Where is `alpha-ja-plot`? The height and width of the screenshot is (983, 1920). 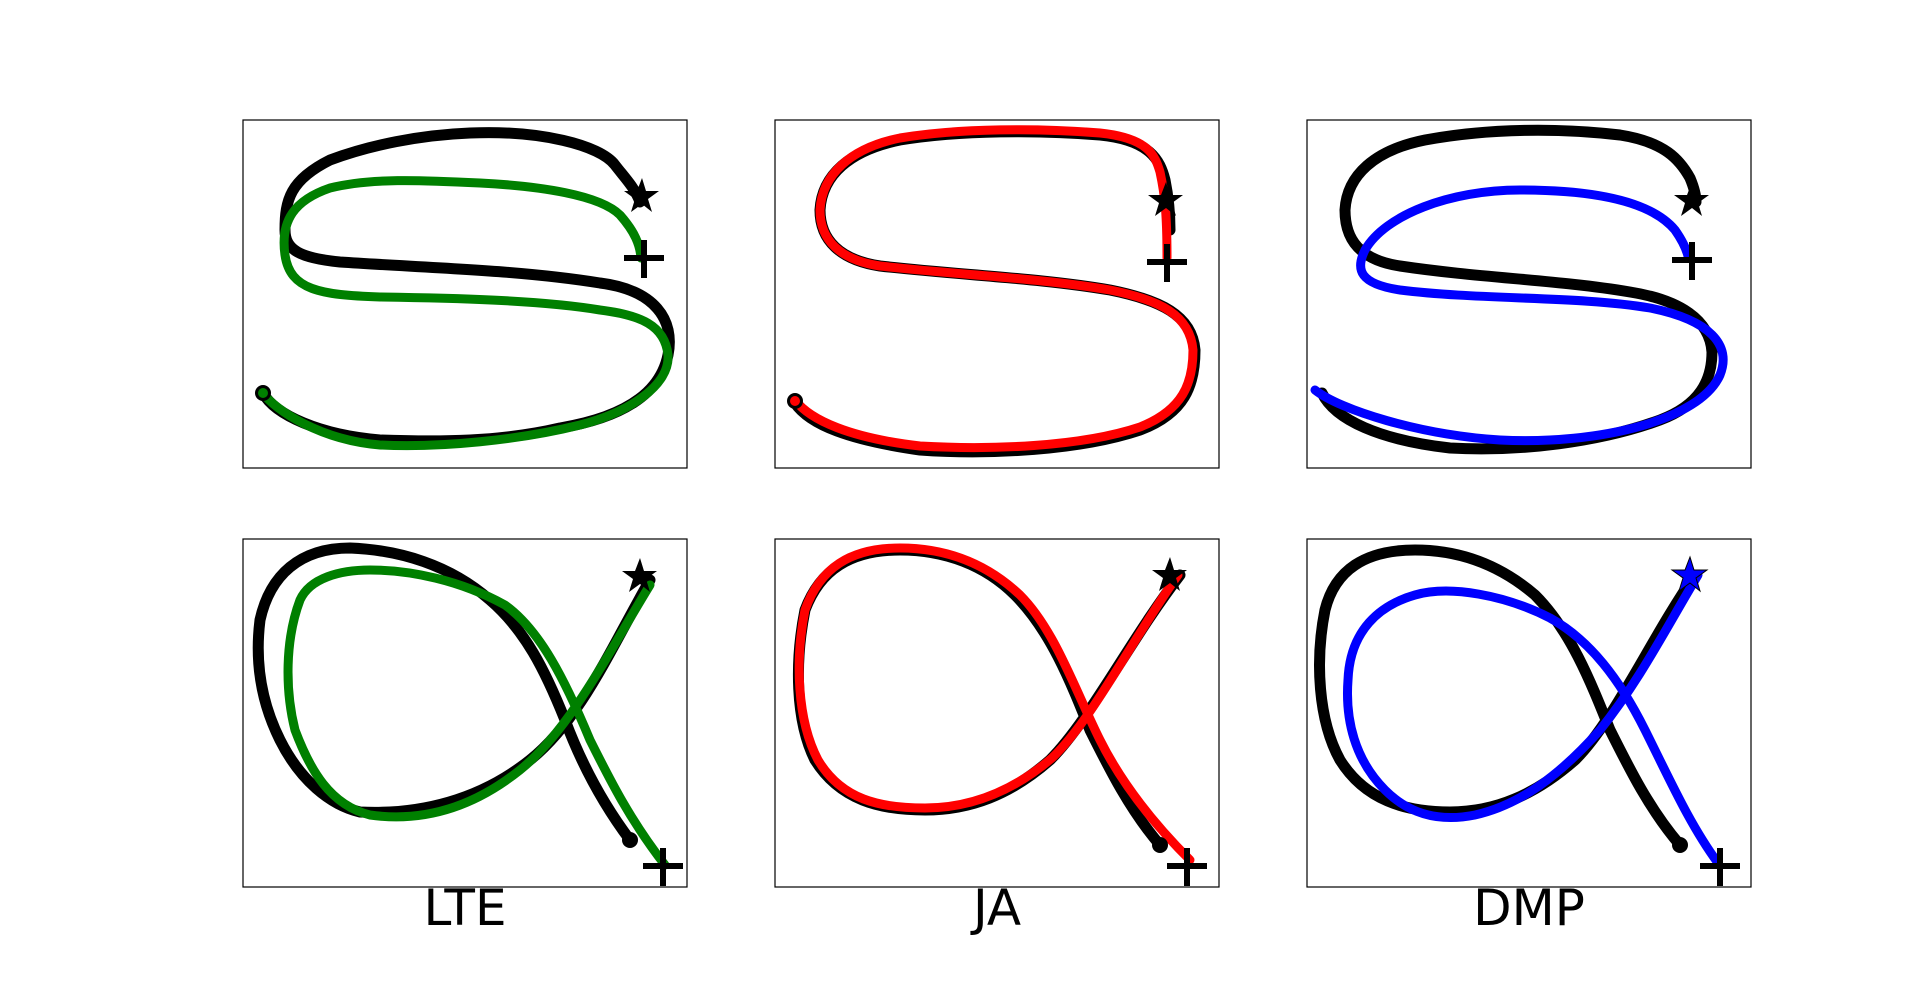 alpha-ja-plot is located at coordinates (999, 714).